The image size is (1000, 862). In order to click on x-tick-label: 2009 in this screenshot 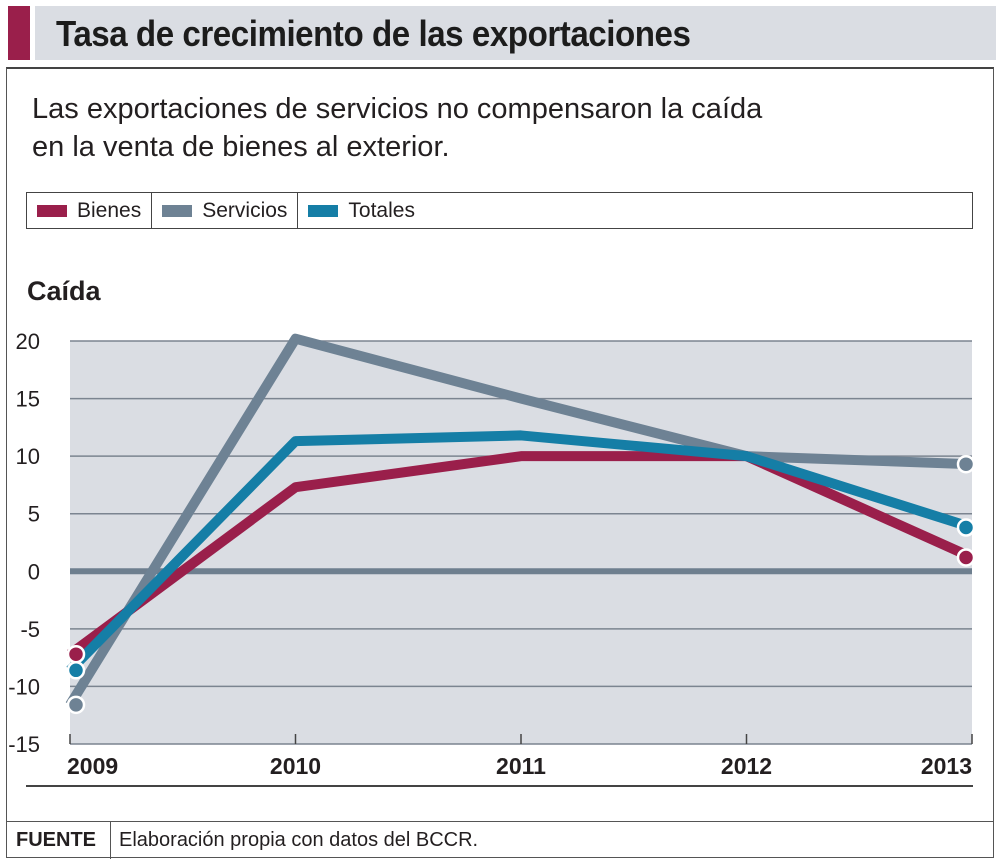, I will do `click(92, 766)`.